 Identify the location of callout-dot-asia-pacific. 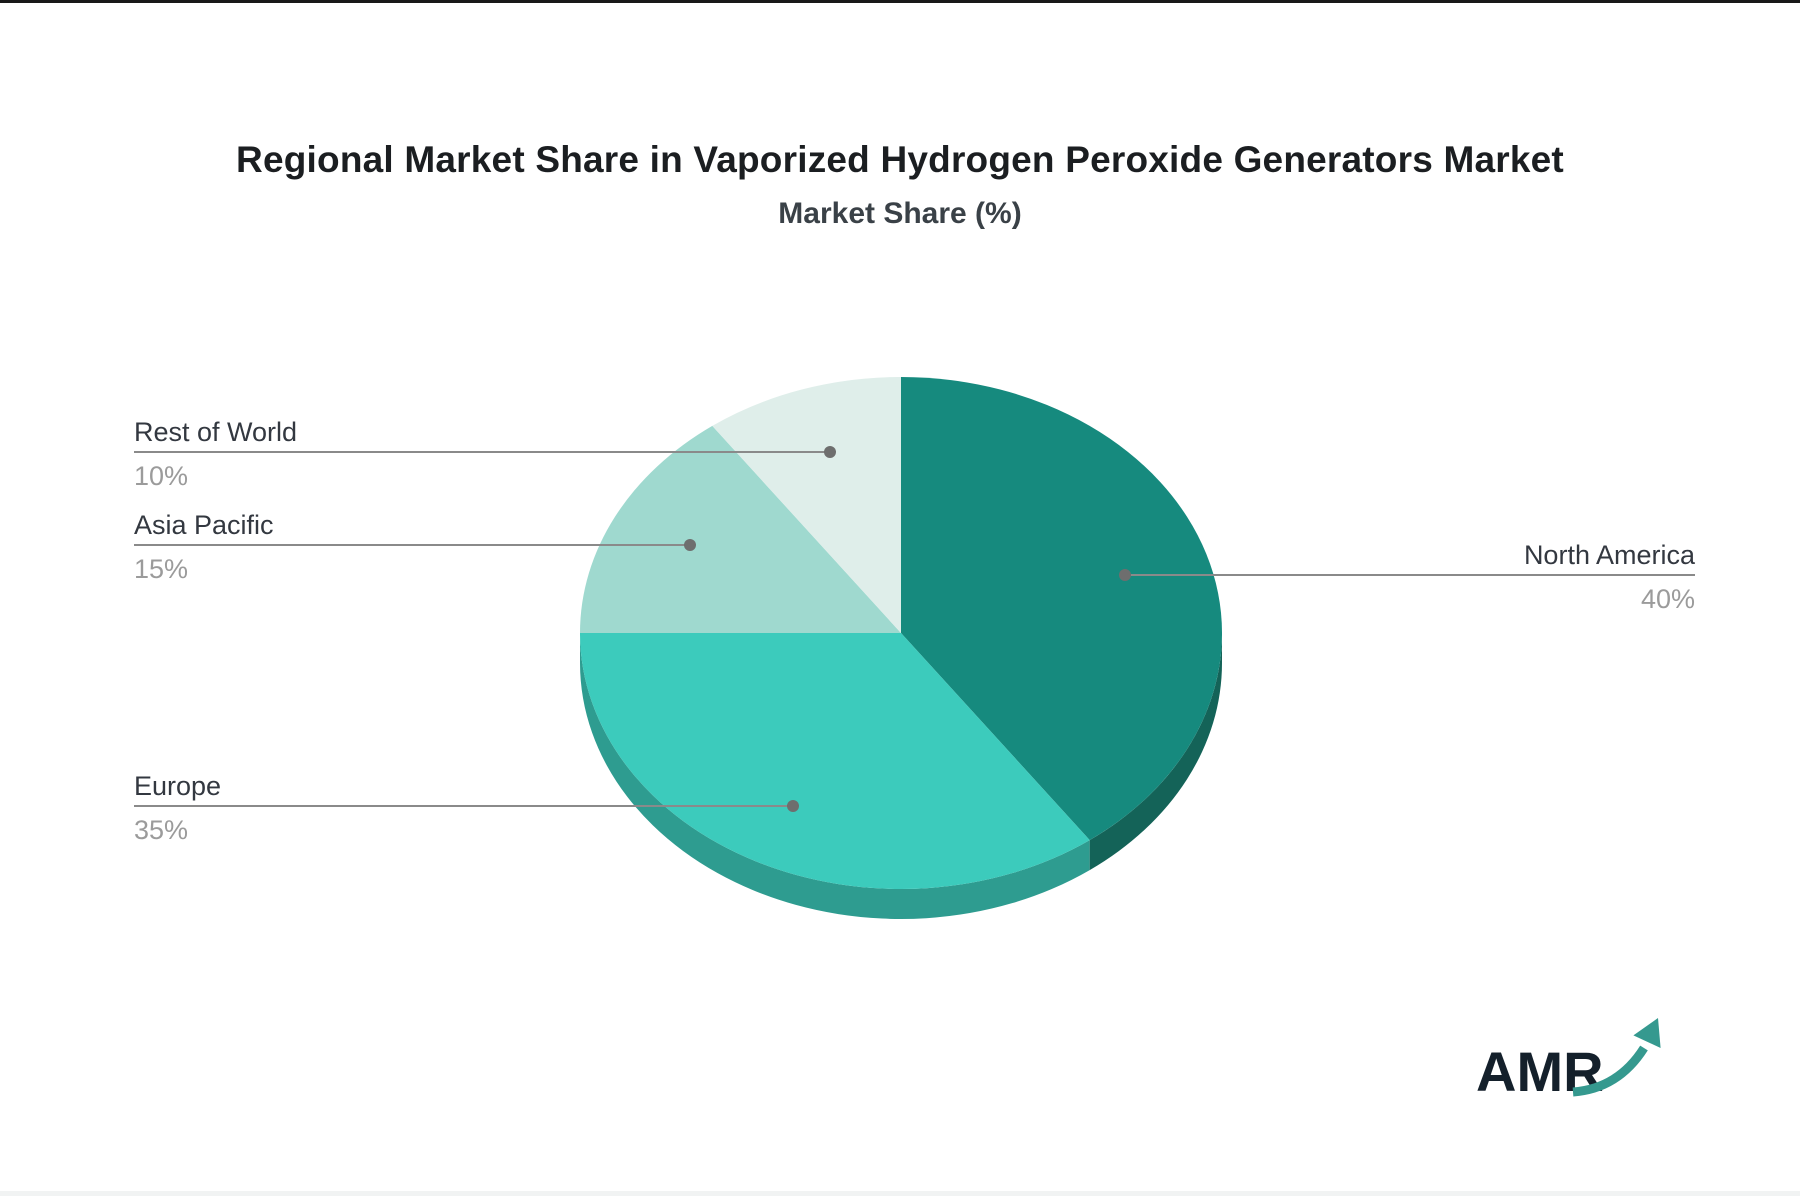
(690, 545).